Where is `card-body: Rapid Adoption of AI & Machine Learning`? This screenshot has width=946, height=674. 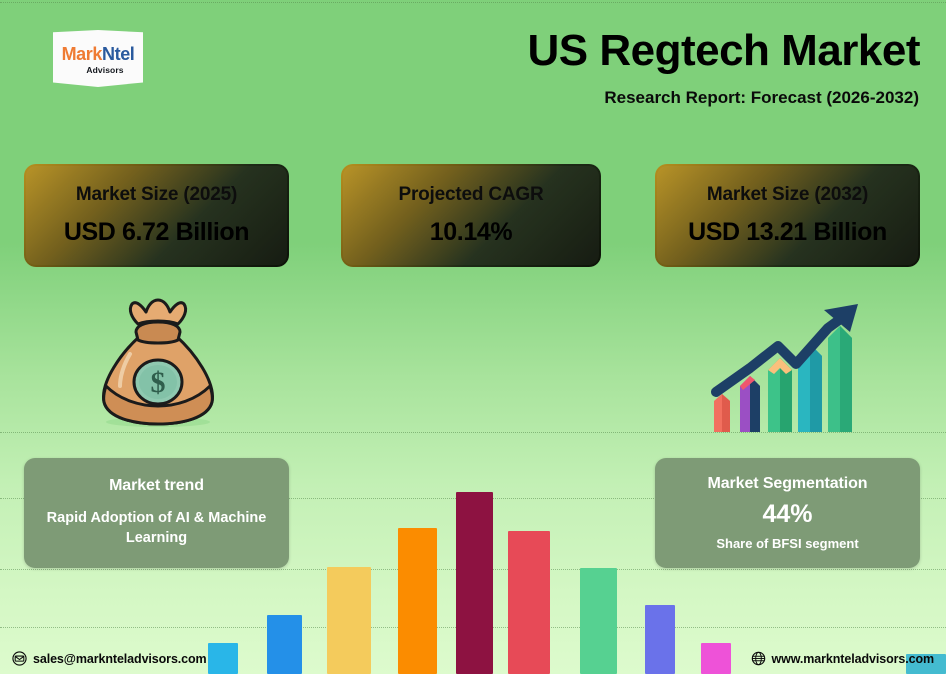 card-body: Rapid Adoption of AI & Machine Learning is located at coordinates (156, 528).